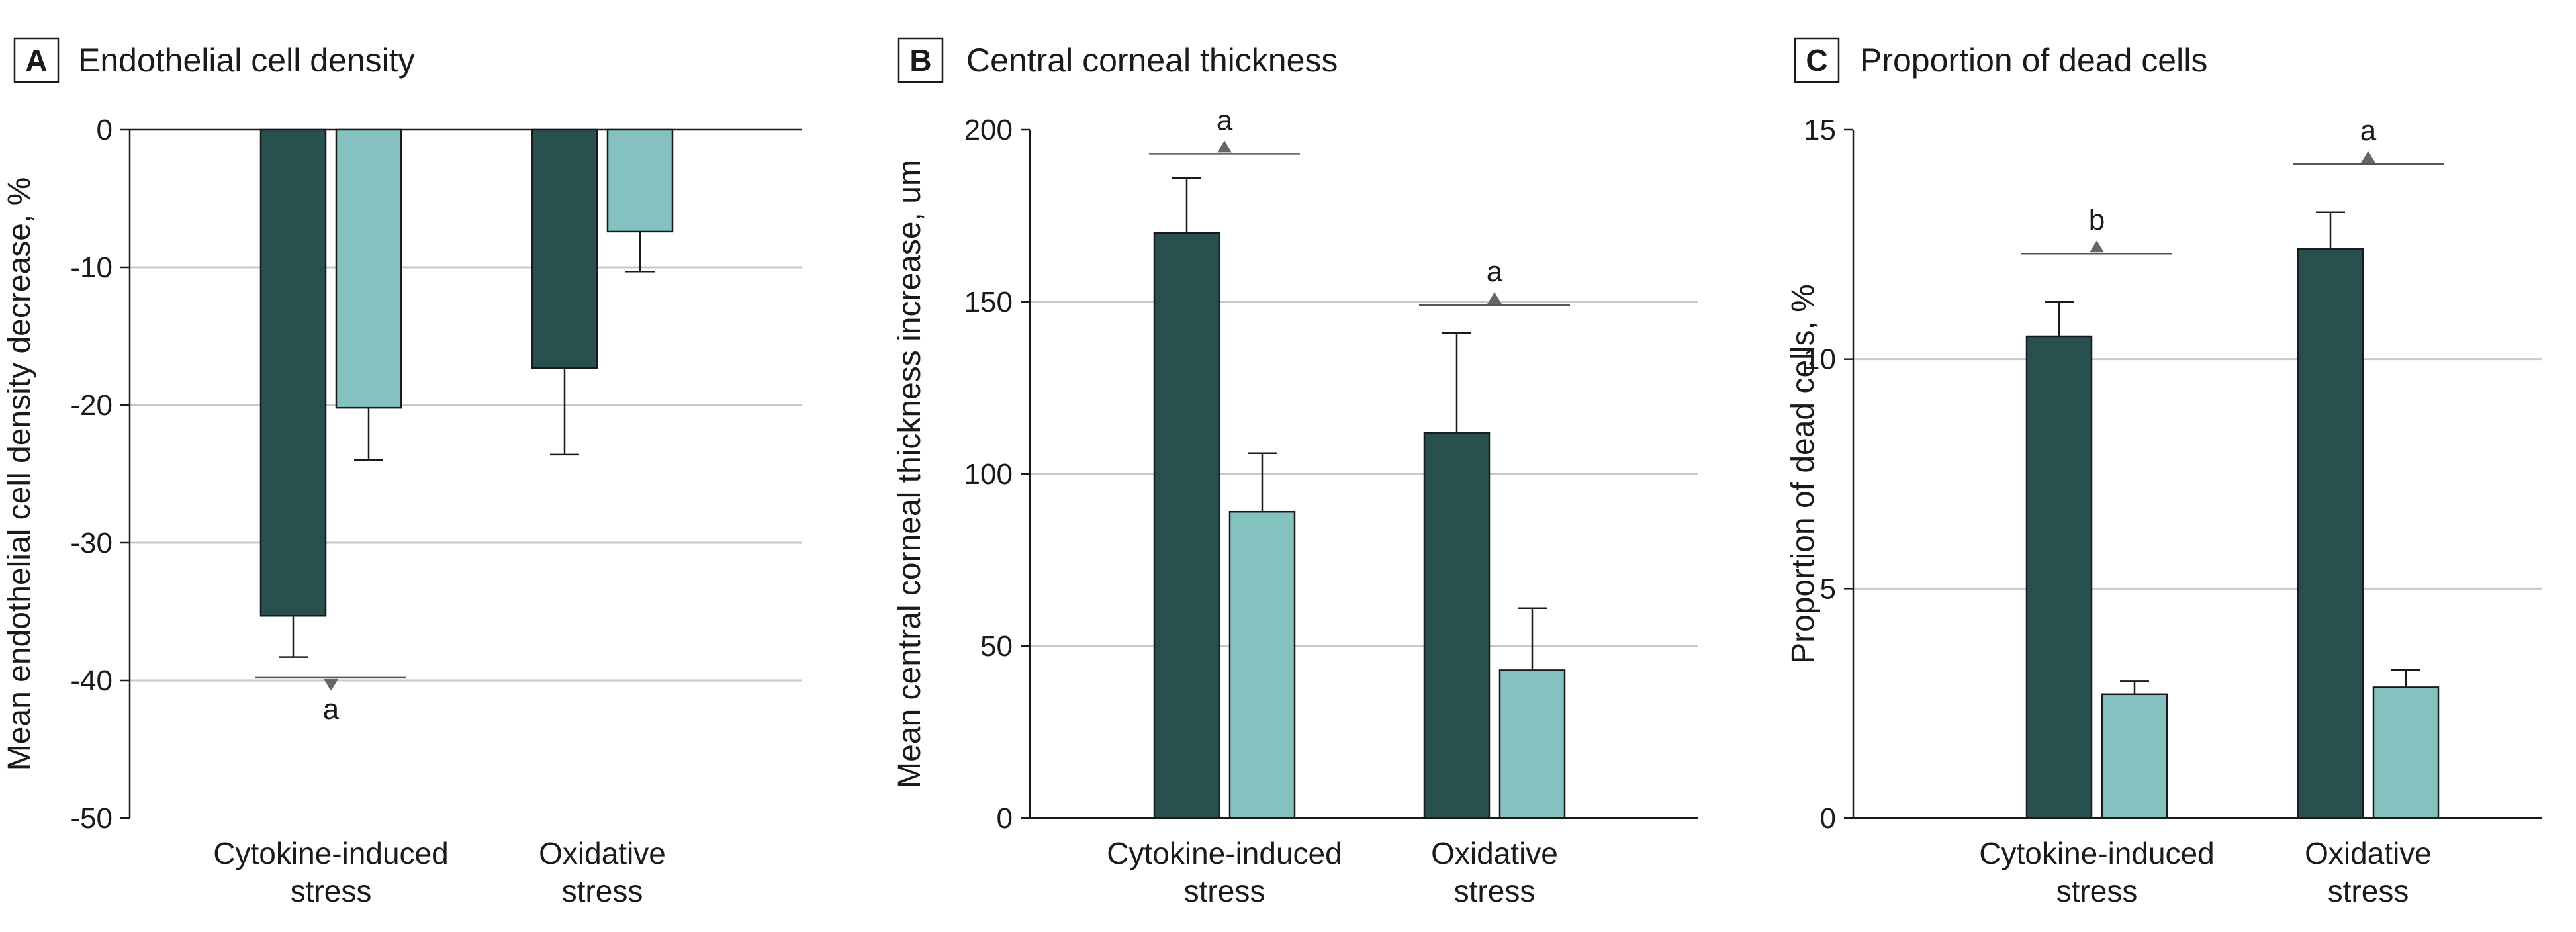  I want to click on panel-letter: A, so click(36, 60).